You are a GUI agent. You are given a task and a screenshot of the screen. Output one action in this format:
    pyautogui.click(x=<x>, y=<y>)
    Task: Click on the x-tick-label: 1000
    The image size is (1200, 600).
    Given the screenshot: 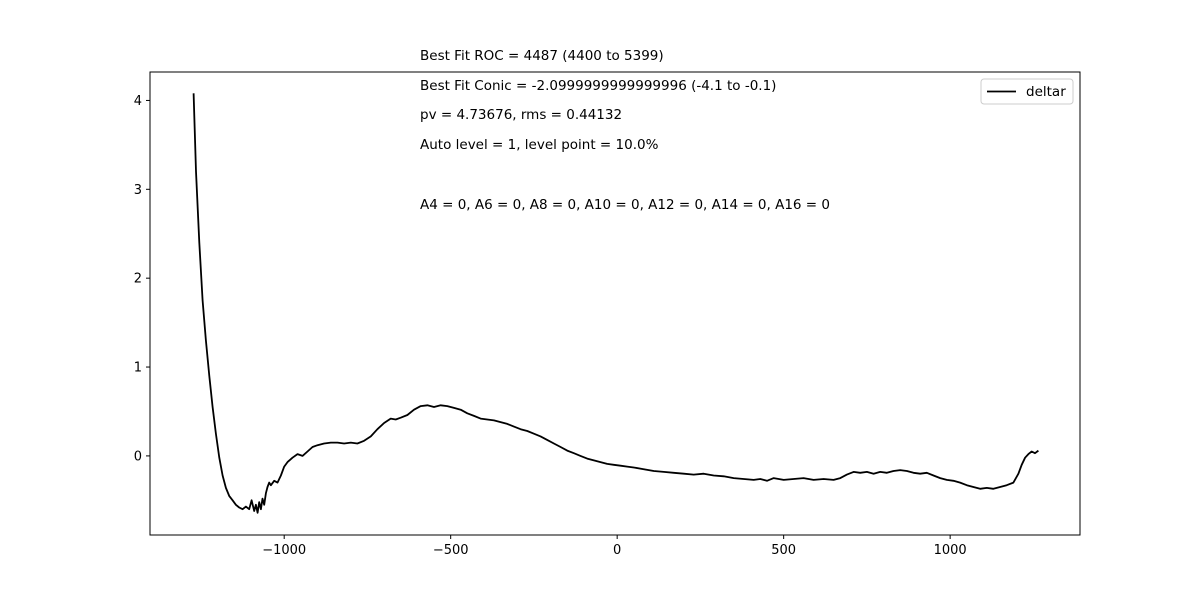 What is the action you would take?
    pyautogui.click(x=950, y=550)
    